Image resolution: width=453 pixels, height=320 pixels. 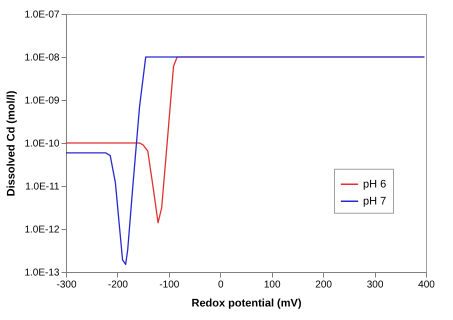 I want to click on legend-label: pH 7, so click(x=374, y=201).